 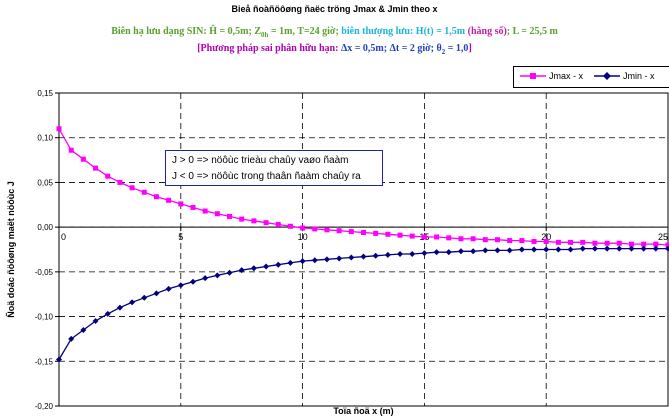 What do you see at coordinates (470, 48) in the screenshot?
I see `subtitle-method-end: ]` at bounding box center [470, 48].